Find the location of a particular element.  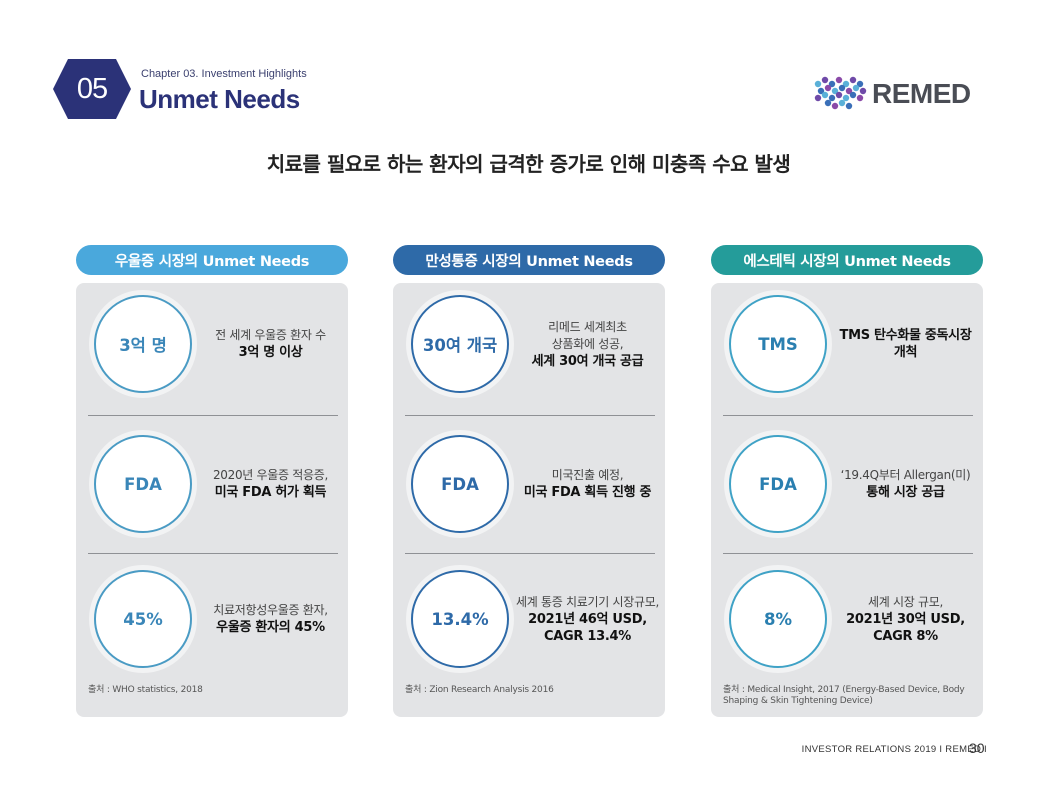

page-number: 30 is located at coordinates (977, 748).